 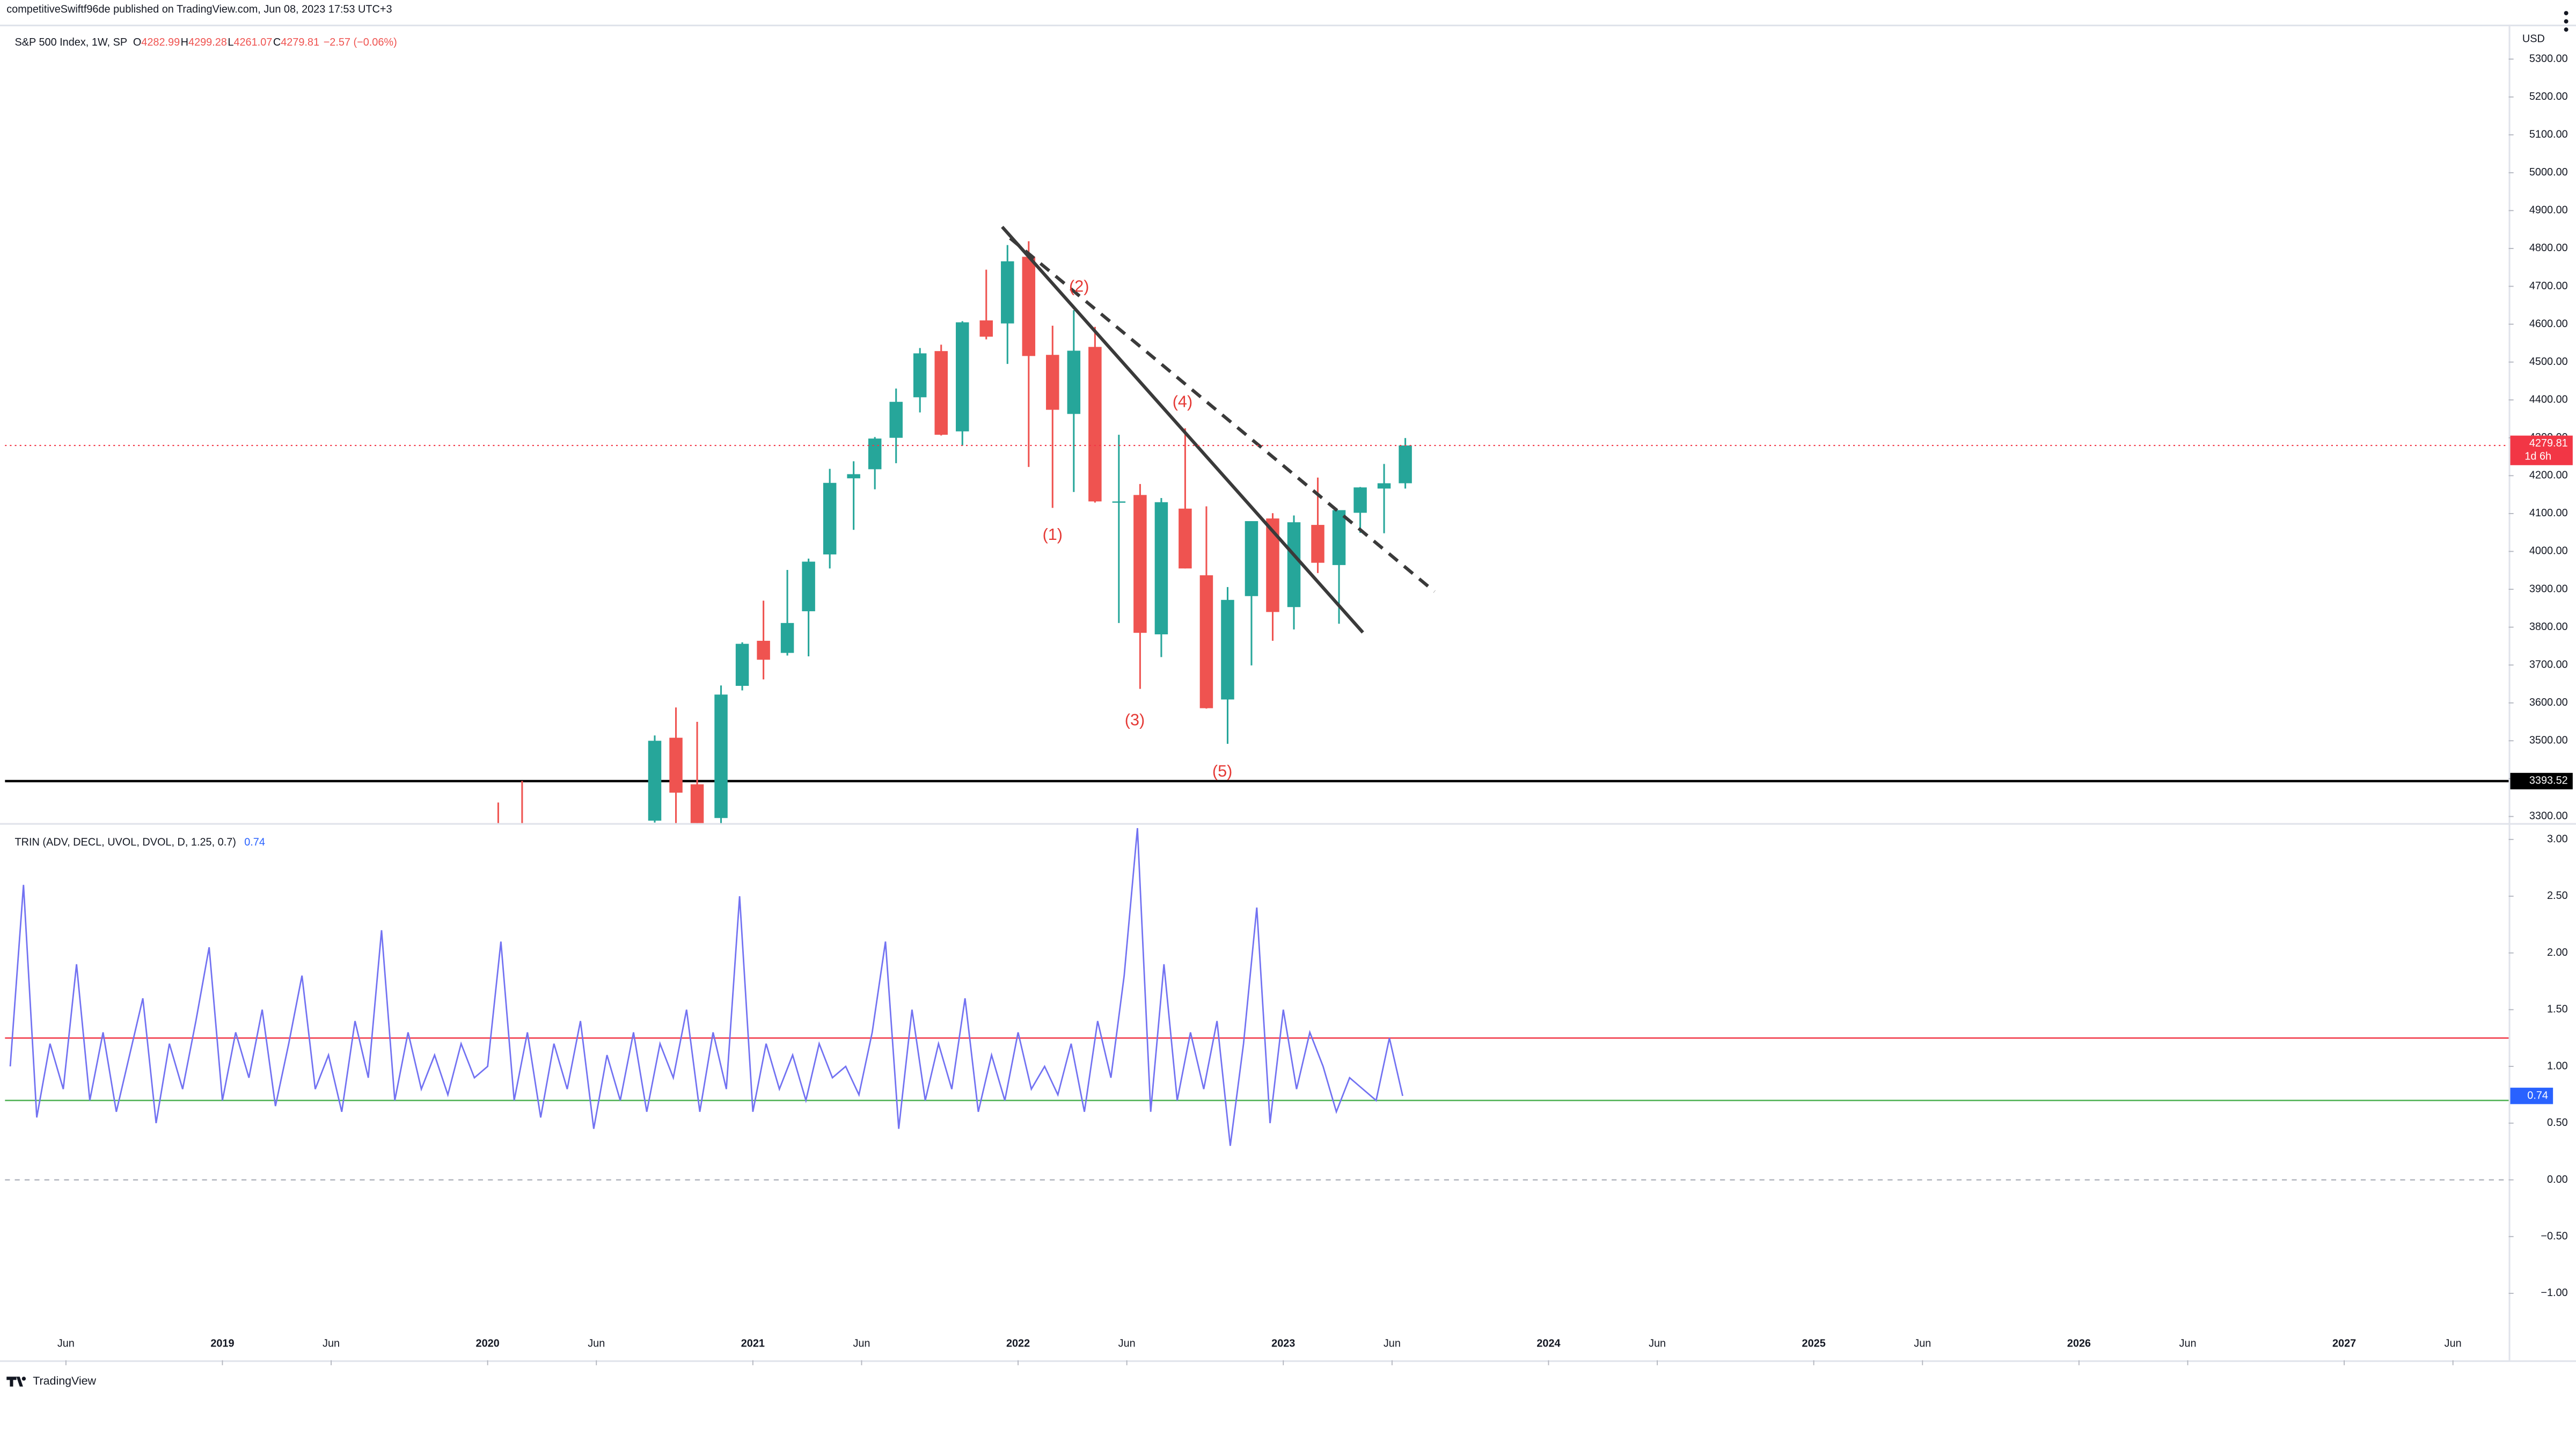 What do you see at coordinates (753, 1343) in the screenshot?
I see `x-tick-label: 2021` at bounding box center [753, 1343].